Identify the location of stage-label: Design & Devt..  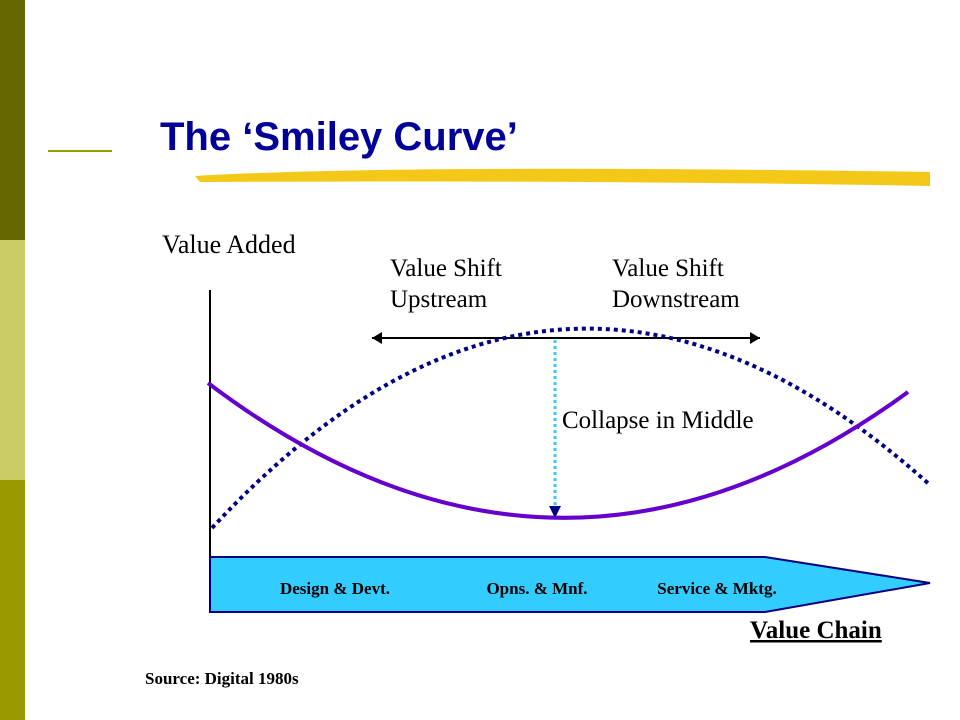
(335, 588).